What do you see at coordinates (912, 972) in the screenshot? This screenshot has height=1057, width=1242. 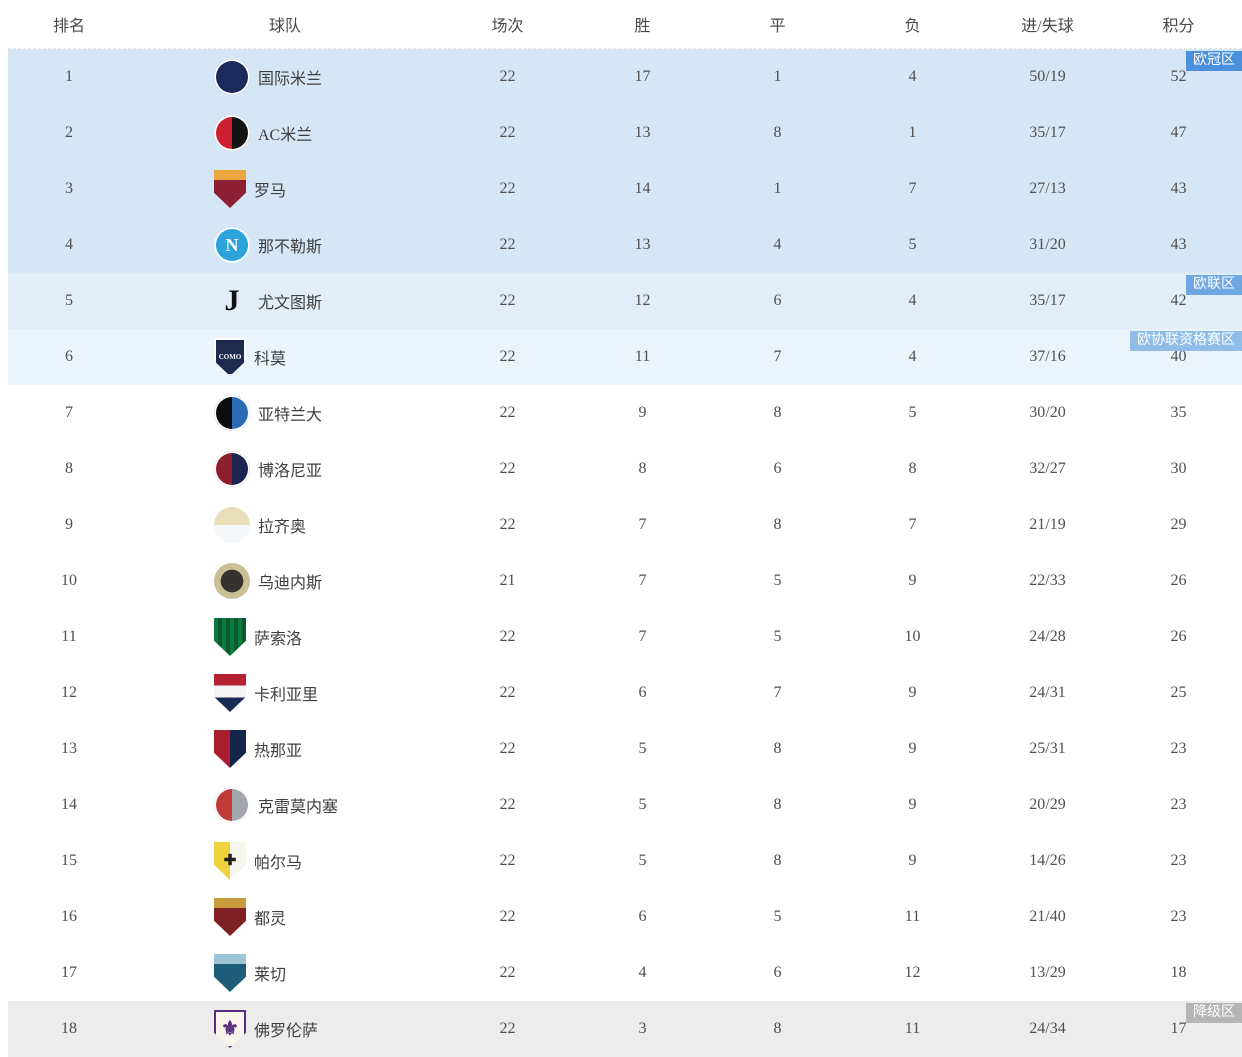 I see `loss-value: 12` at bounding box center [912, 972].